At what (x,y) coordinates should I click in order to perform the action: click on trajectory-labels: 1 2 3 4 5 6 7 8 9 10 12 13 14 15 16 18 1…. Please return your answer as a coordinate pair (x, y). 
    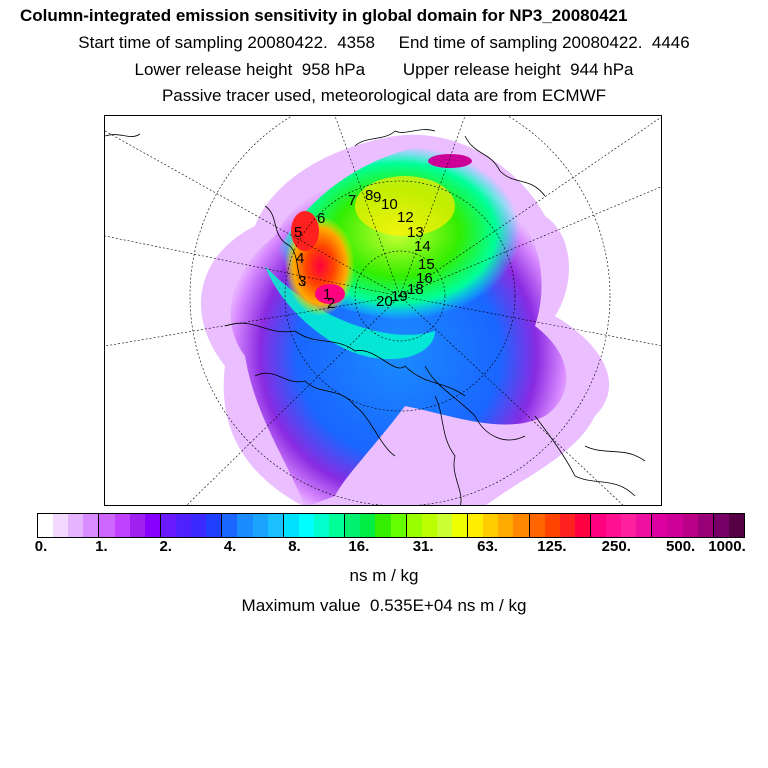
    Looking at the image, I should click on (364, 249).